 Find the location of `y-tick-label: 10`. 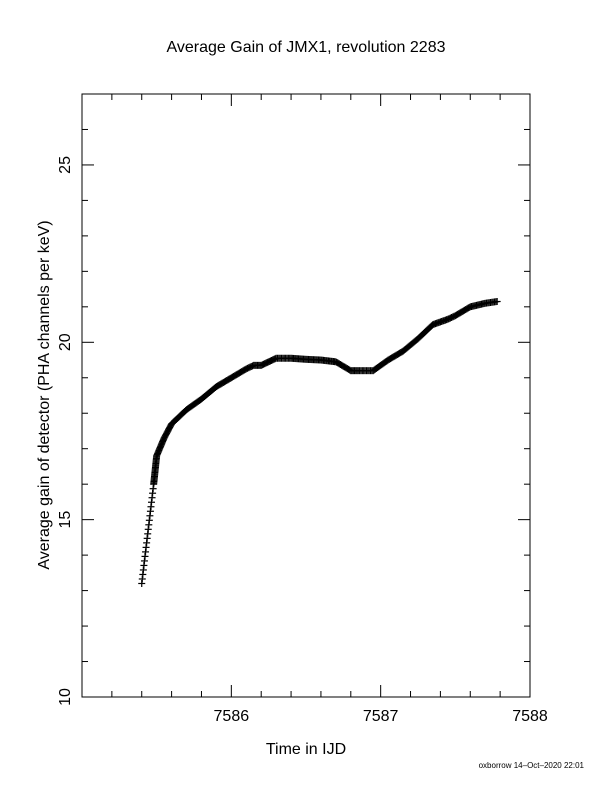

y-tick-label: 10 is located at coordinates (65, 697).